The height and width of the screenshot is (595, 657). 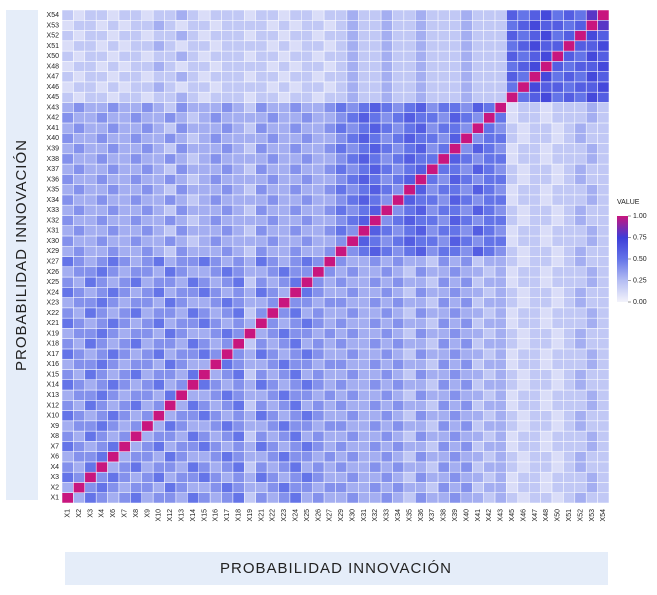 I want to click on y-tick-label: X37, so click(x=53, y=169).